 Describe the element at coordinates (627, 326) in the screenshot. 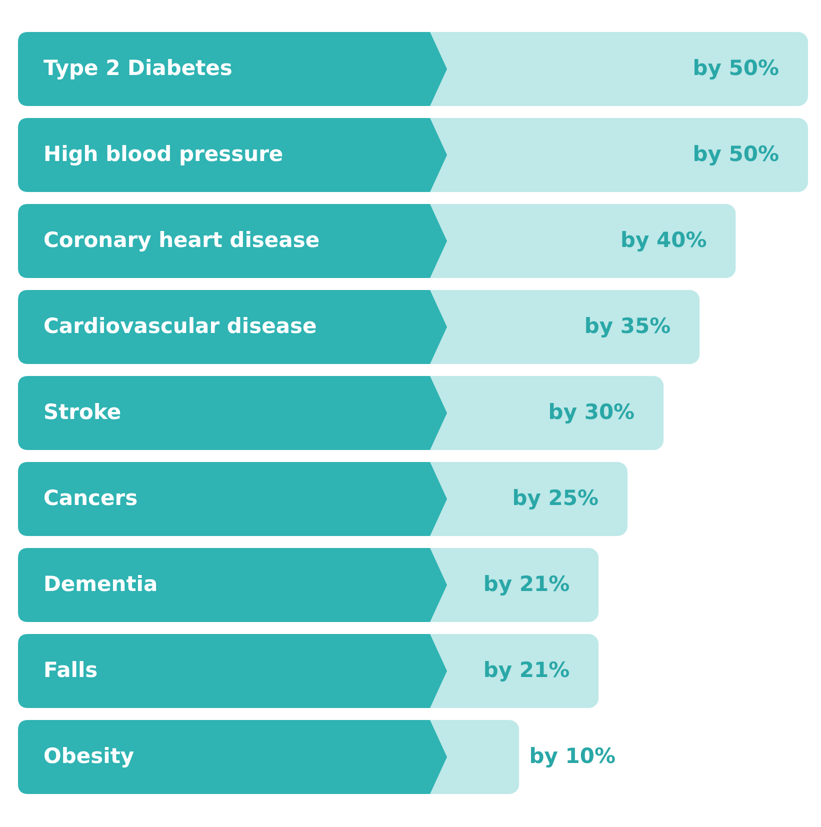

I see `data-label: by 35%` at that location.